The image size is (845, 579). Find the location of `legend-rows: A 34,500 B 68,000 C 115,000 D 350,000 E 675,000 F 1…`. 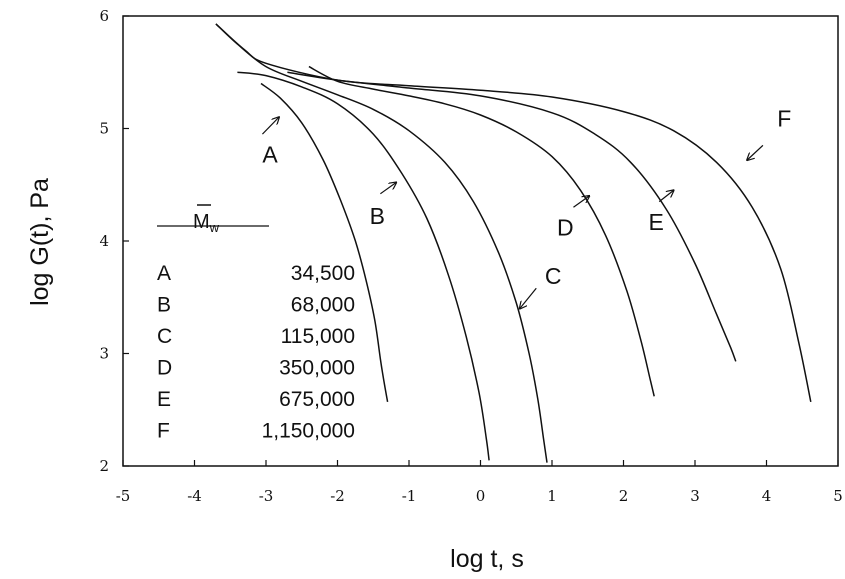

legend-rows: A 34,500 B 68,000 C 115,000 D 350,000 E 675,000 F 1… is located at coordinates (256, 352).